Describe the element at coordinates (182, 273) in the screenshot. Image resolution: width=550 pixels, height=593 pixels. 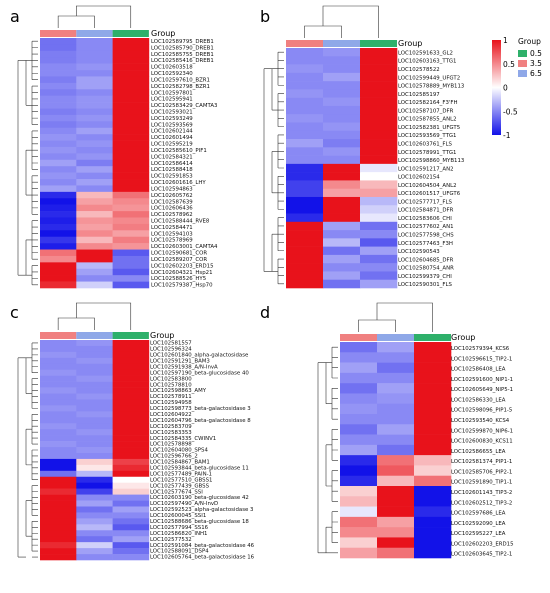
I see `row-label: LOC102604321_Hsp21` at that location.